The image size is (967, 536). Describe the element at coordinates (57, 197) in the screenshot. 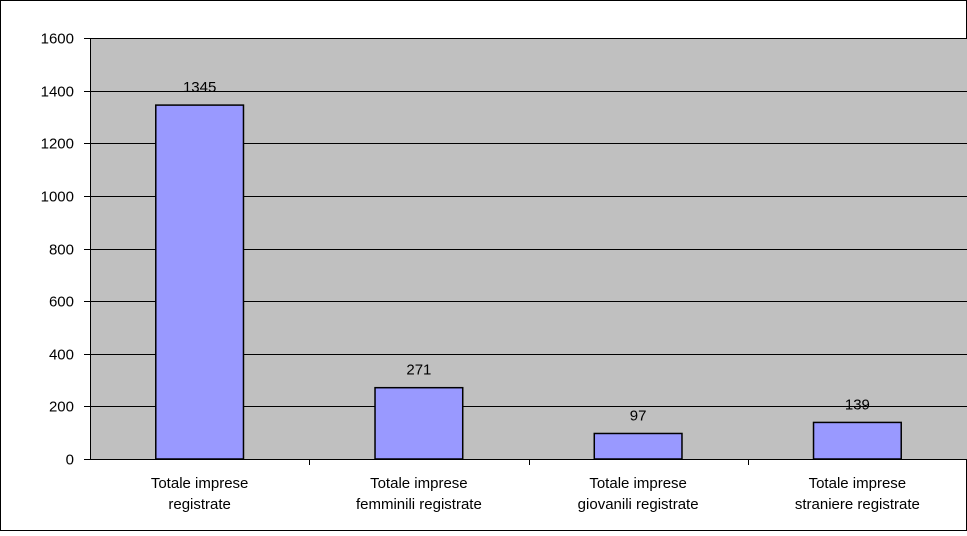

I see `y-tick-label: 1000` at that location.